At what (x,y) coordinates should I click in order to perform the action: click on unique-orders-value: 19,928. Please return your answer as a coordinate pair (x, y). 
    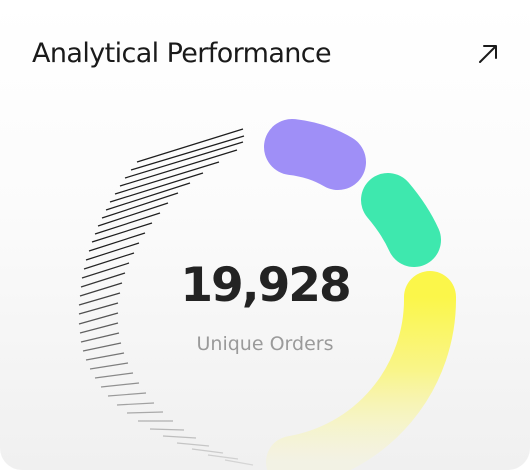
    Looking at the image, I should click on (265, 285).